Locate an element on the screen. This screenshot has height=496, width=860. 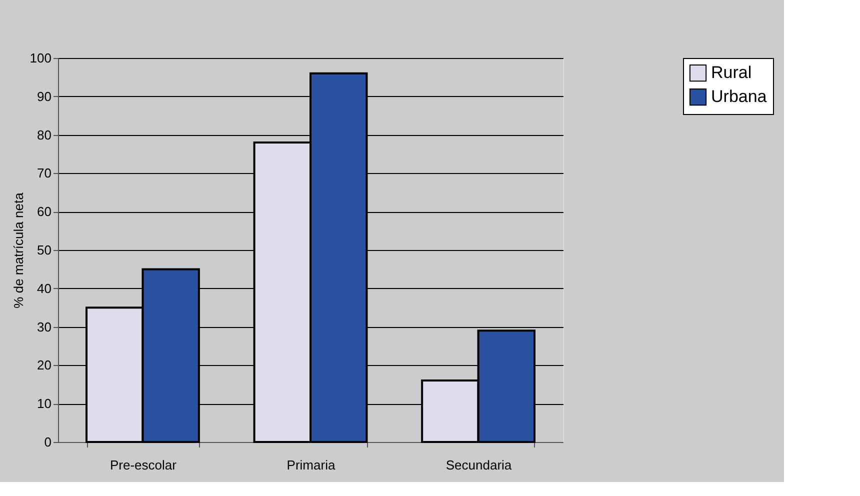
x-tick-label: Primaria is located at coordinates (311, 465).